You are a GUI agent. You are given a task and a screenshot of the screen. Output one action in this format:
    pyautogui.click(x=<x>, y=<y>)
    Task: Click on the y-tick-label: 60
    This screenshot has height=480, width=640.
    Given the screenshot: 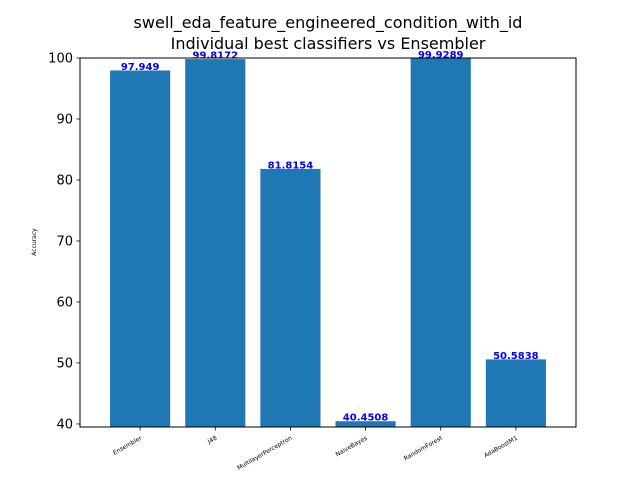 What is the action you would take?
    pyautogui.click(x=64, y=302)
    